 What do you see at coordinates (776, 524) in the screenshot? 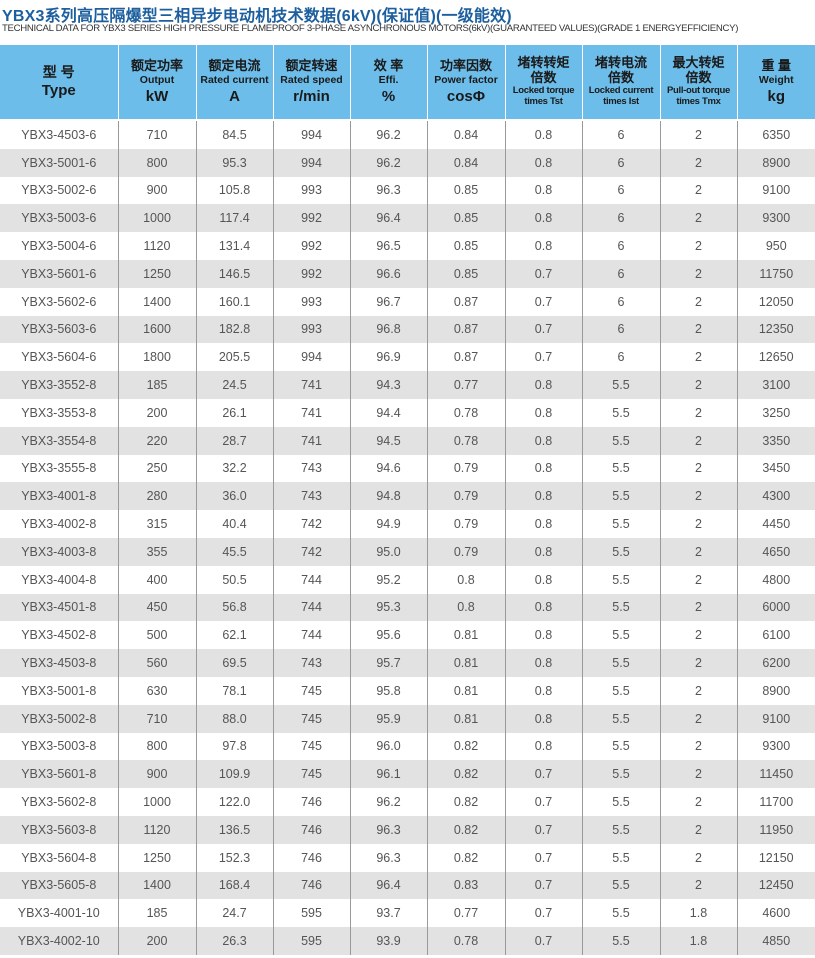
I see `cell-weight: 4450` at bounding box center [776, 524].